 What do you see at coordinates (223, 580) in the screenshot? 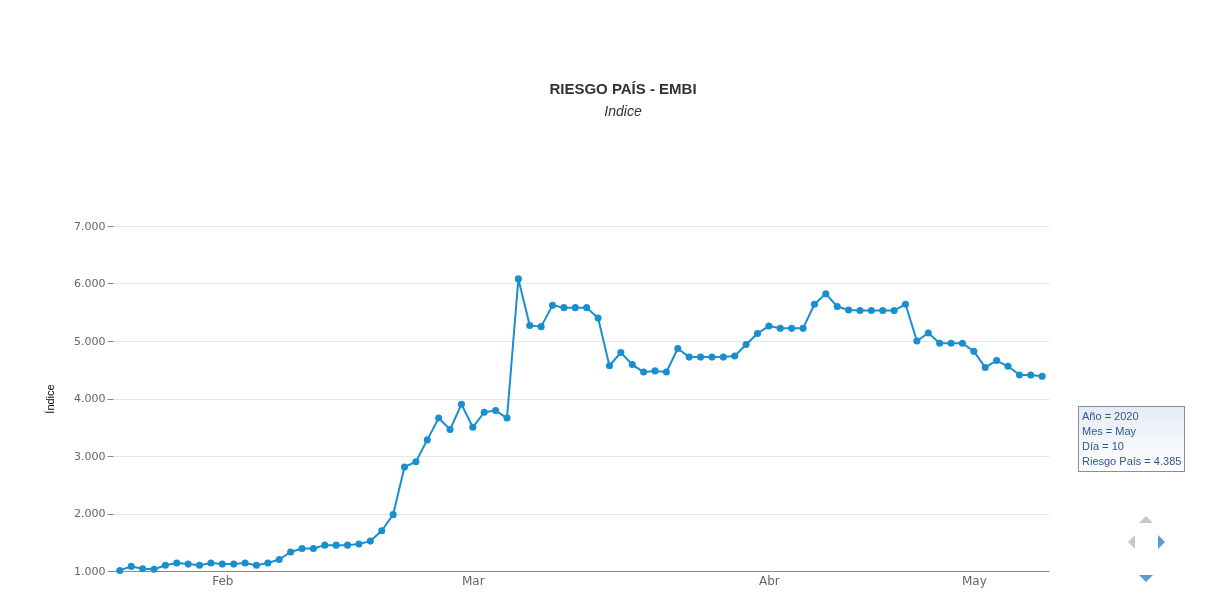
I see `x-tick-label: Feb` at bounding box center [223, 580].